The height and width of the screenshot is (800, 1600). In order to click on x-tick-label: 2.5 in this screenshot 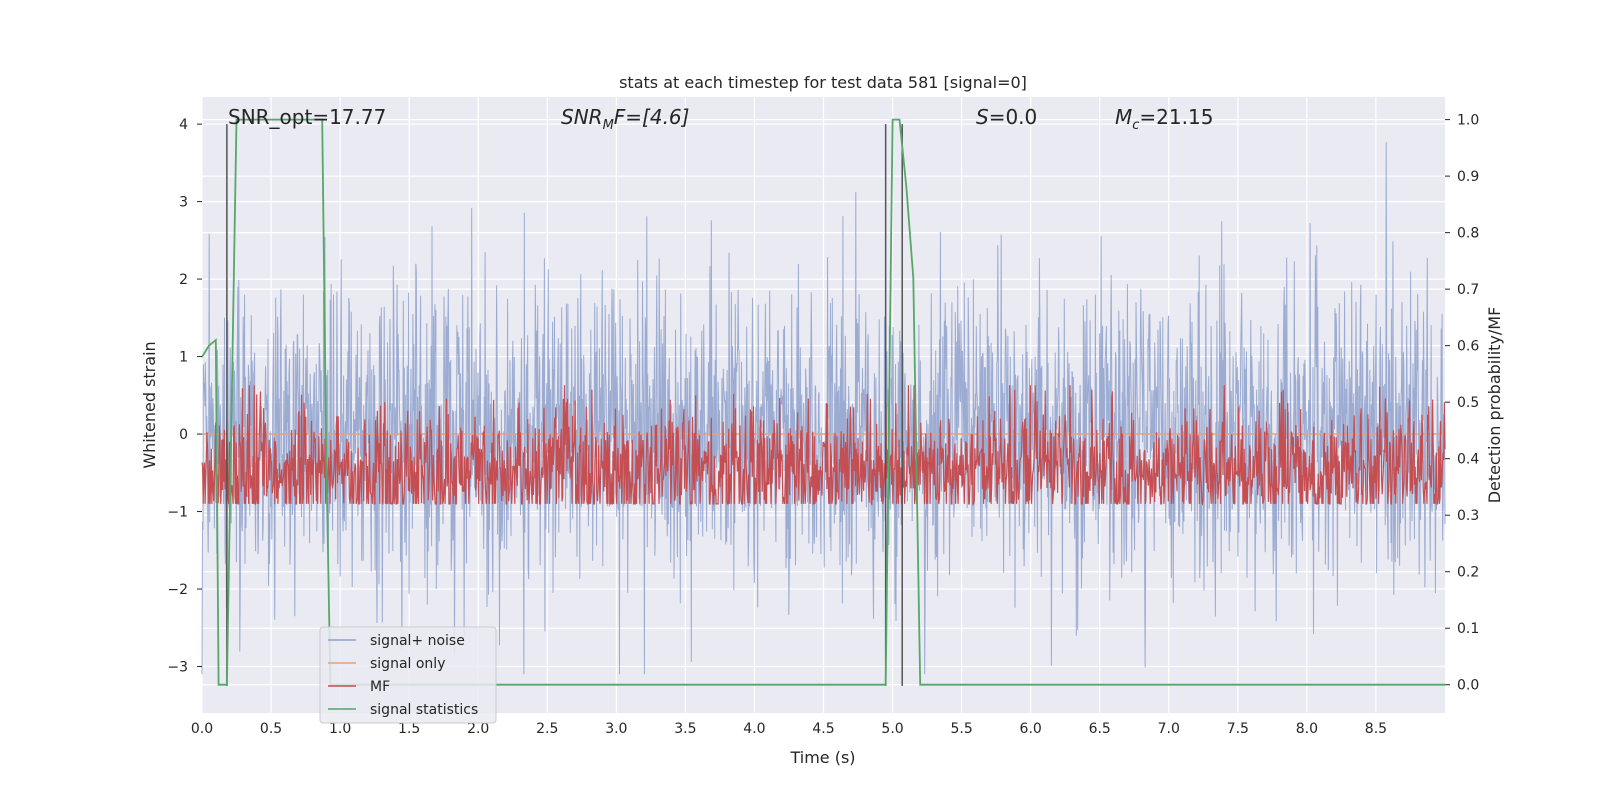, I will do `click(547, 729)`.